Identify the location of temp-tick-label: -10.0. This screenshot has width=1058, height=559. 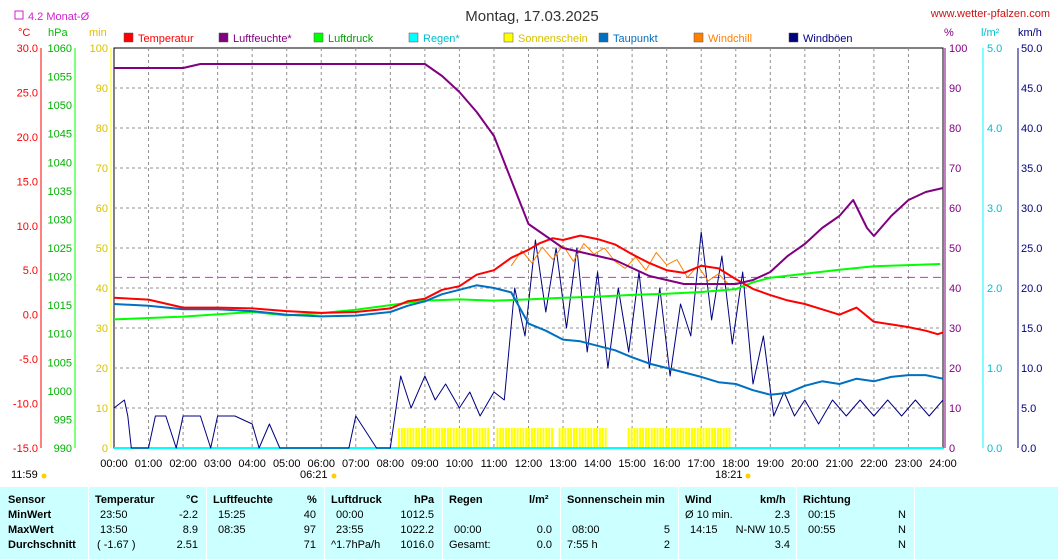
(25, 405).